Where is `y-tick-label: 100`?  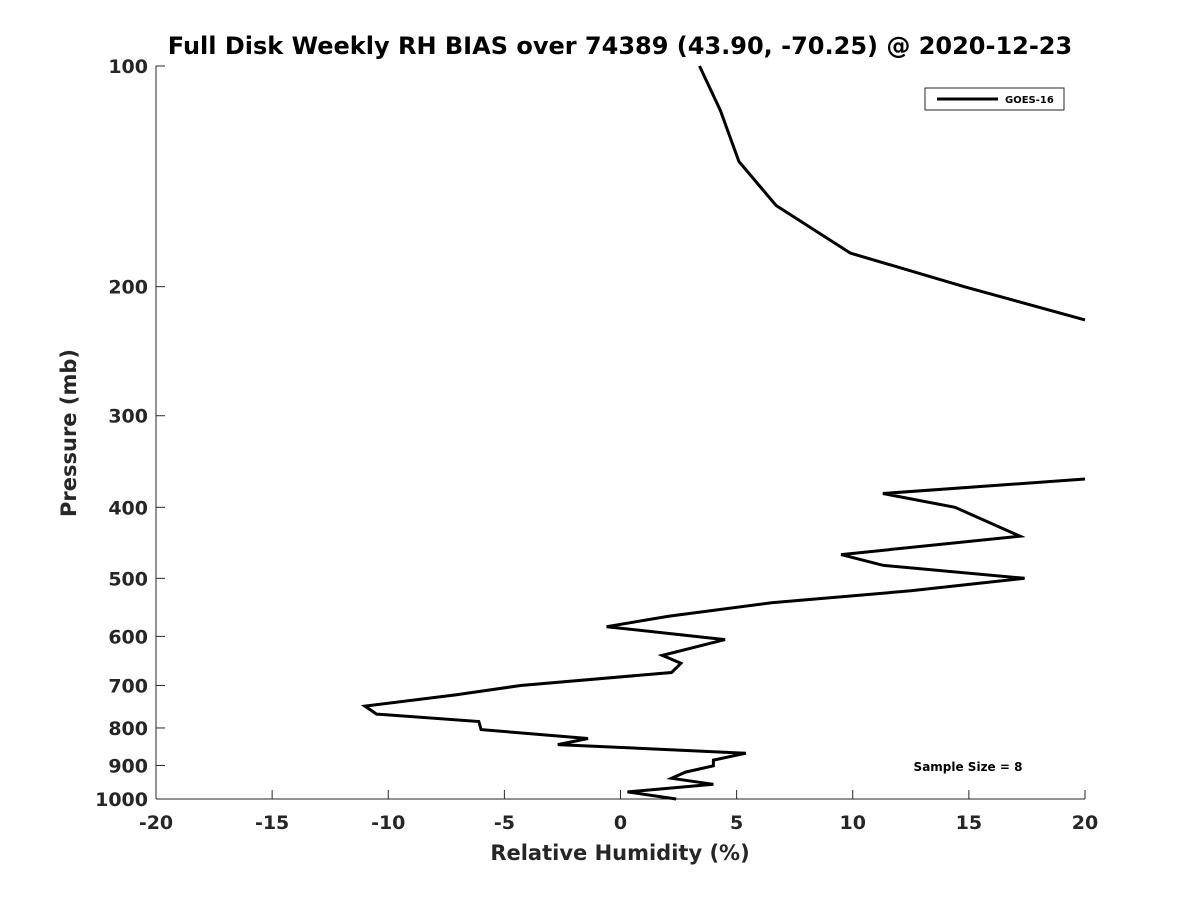 y-tick-label: 100 is located at coordinates (128, 67).